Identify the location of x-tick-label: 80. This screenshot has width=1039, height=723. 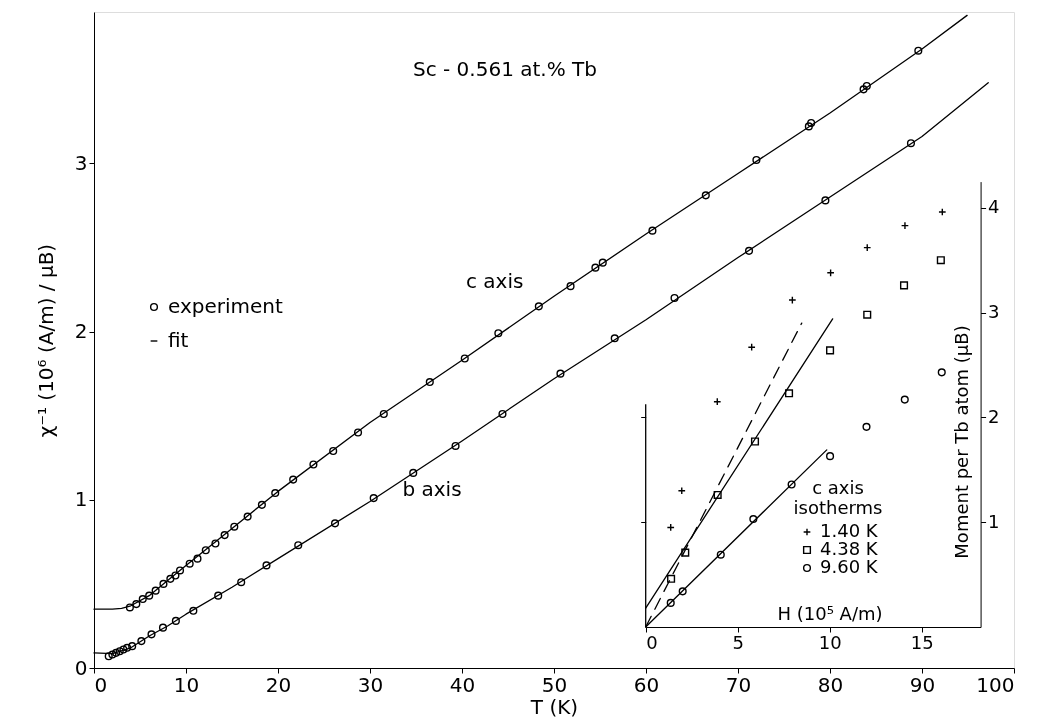
(830, 684).